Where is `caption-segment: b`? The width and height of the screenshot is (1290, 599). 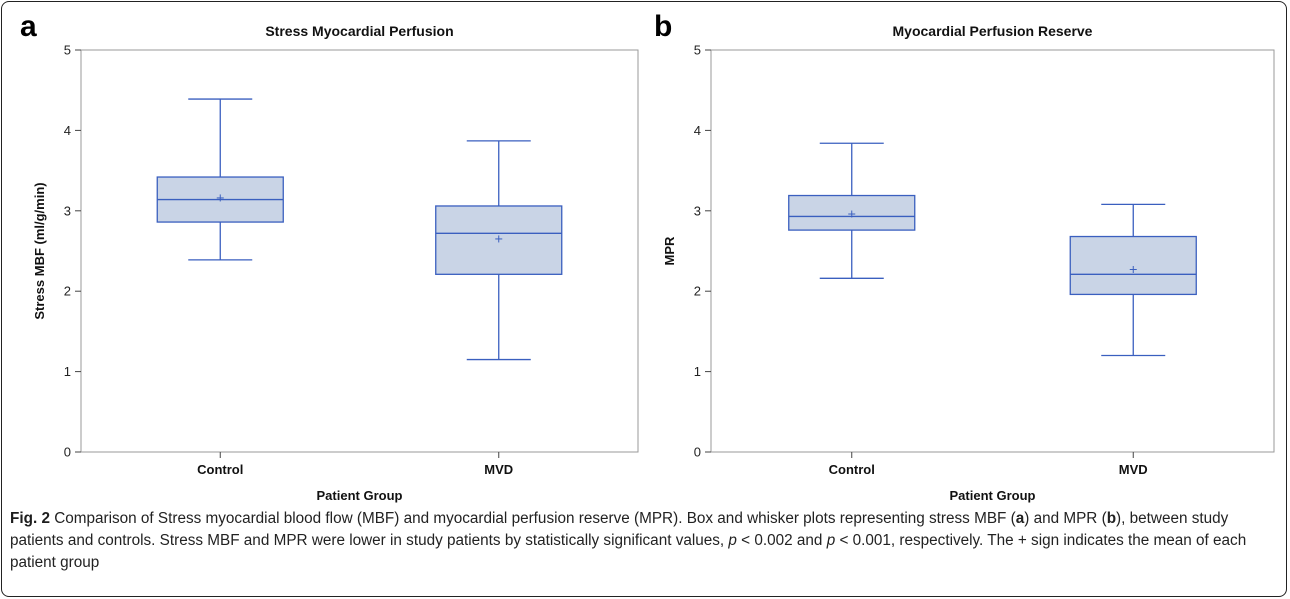
caption-segment: b is located at coordinates (1111, 518).